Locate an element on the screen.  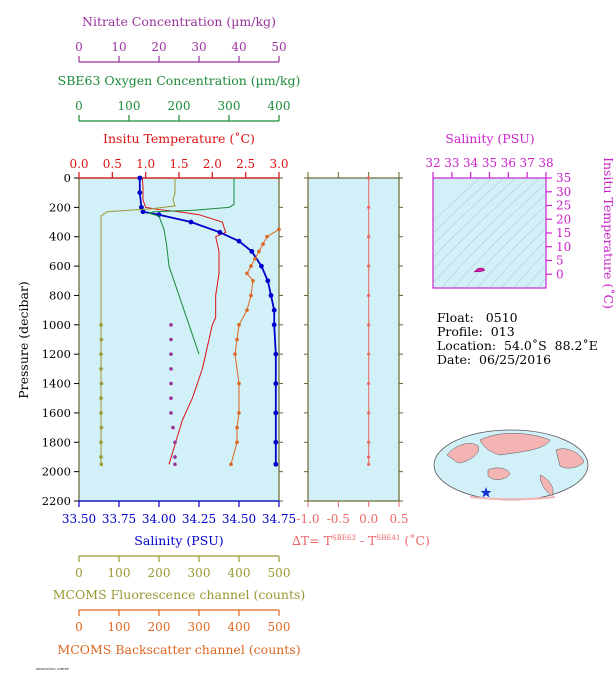
ts-salinity-tick-label: 34 is located at coordinates (471, 163).